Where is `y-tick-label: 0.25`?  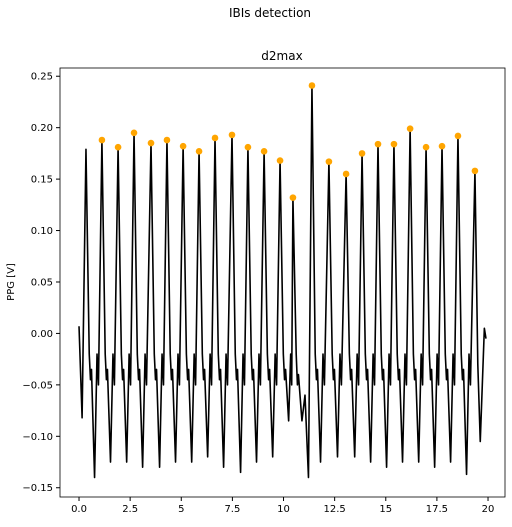
y-tick-label: 0.25 is located at coordinates (42, 77).